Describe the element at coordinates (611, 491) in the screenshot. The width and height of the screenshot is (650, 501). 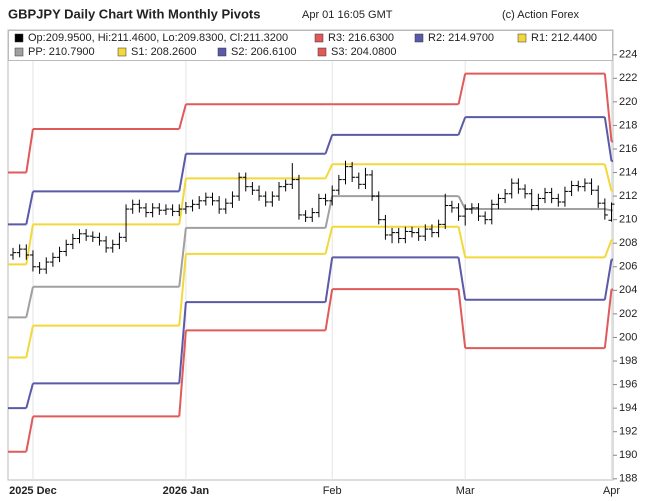
I see `x-tick-label: Apr` at that location.